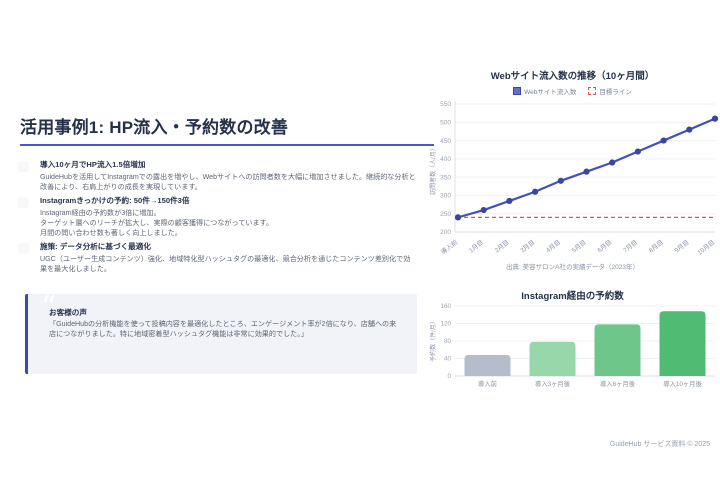 This screenshot has width=720, height=480. Describe the element at coordinates (445, 324) in the screenshot. I see `y-tick-label: 120` at that location.